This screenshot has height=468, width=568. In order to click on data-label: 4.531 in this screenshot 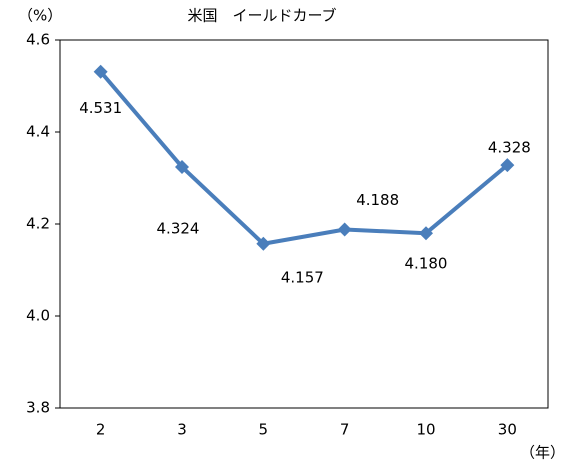, I will do `click(100, 108)`.